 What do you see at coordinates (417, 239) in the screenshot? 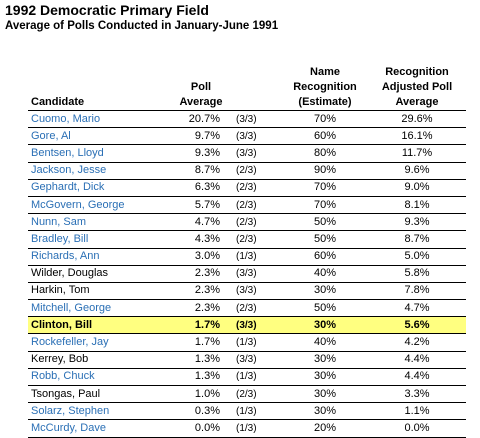
I see `adjusted-average: 8.7%` at bounding box center [417, 239].